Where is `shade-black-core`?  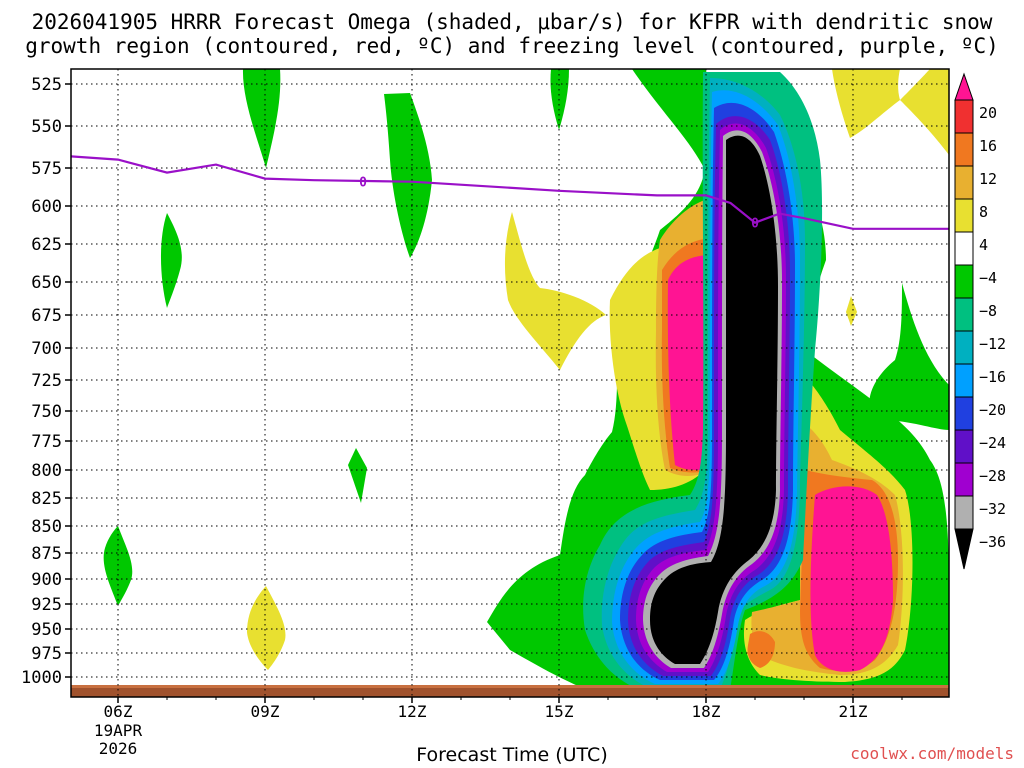
shade-black-core is located at coordinates (714, 400).